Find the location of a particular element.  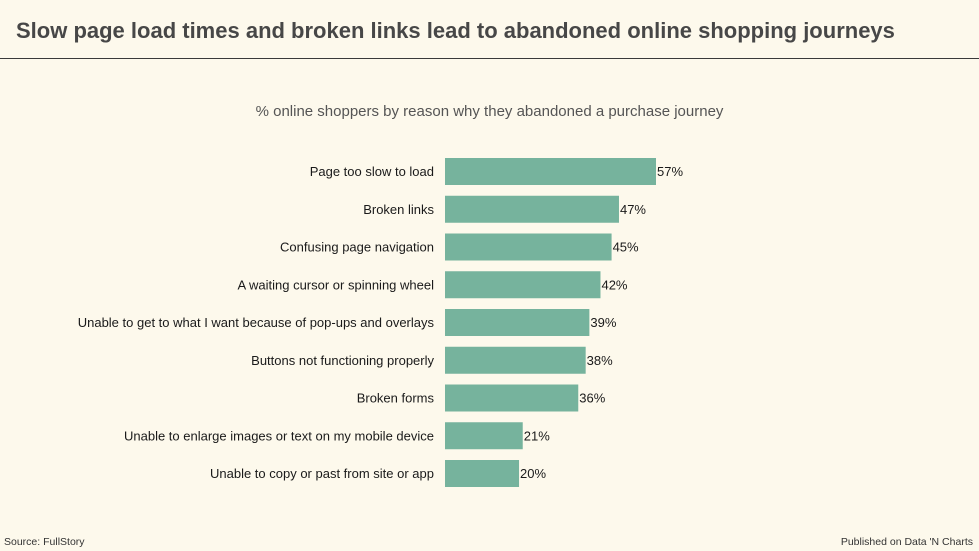

category-label: Broken forms is located at coordinates (396, 398).